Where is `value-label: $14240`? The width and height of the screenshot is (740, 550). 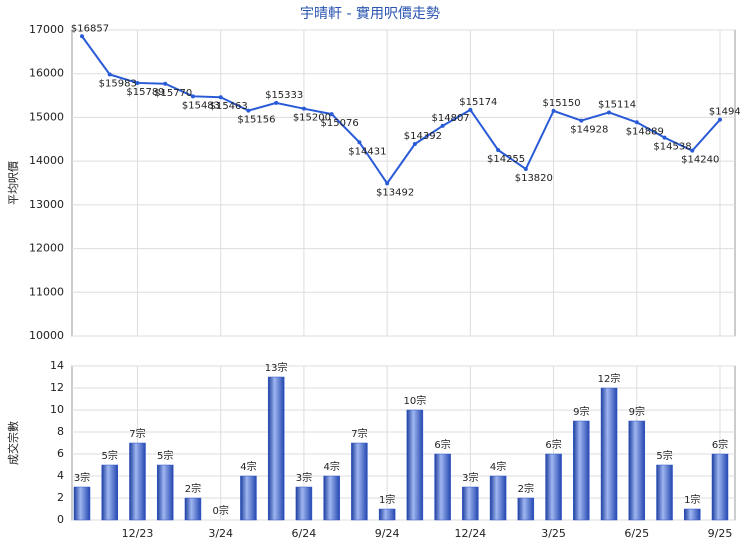
value-label: $14240 is located at coordinates (700, 160).